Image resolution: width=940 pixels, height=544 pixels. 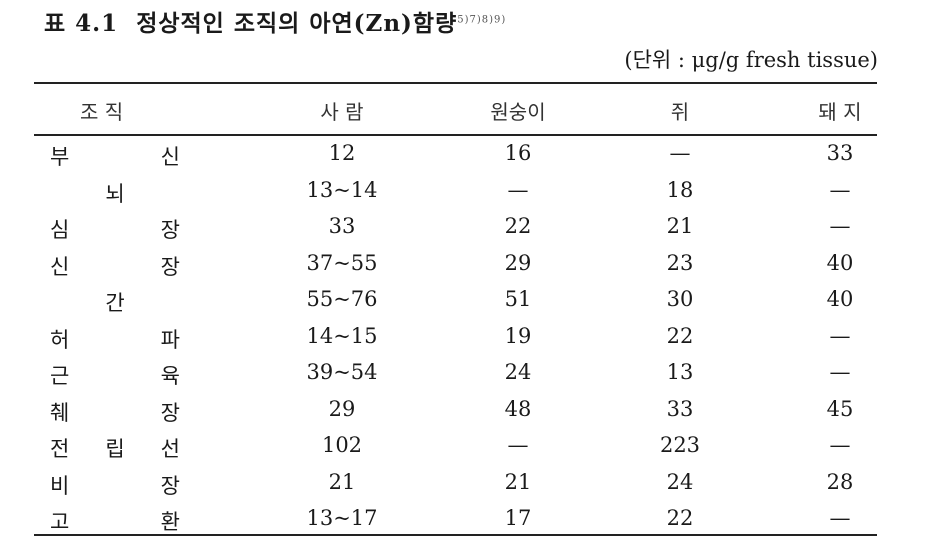 I want to click on value-cell: 55~76, so click(x=342, y=299).